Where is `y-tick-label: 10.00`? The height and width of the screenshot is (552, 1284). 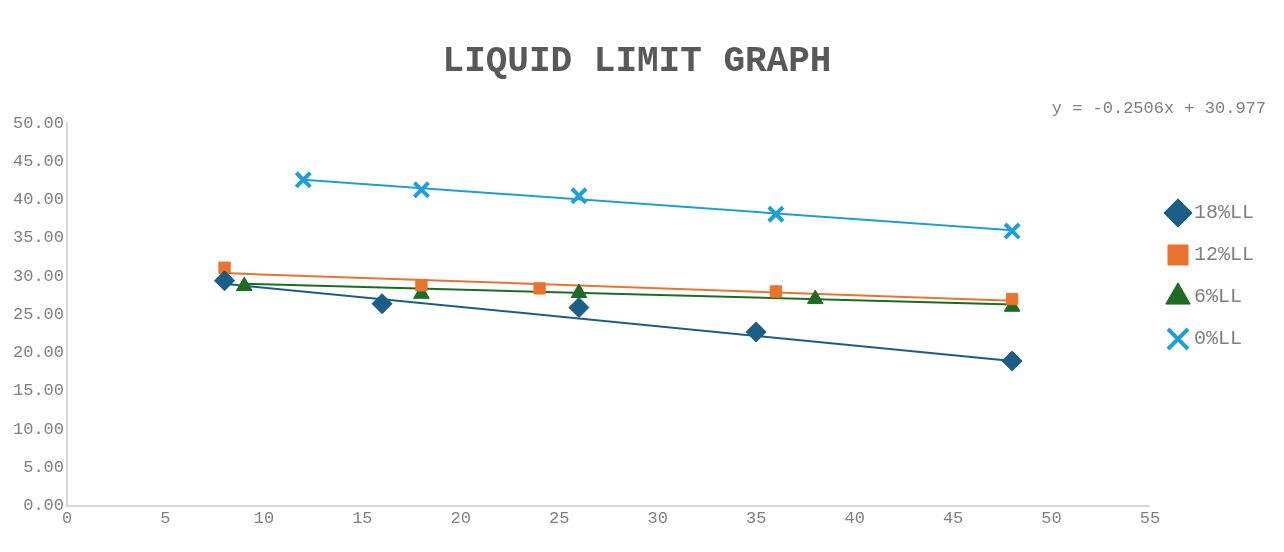
y-tick-label: 10.00 is located at coordinates (38, 429).